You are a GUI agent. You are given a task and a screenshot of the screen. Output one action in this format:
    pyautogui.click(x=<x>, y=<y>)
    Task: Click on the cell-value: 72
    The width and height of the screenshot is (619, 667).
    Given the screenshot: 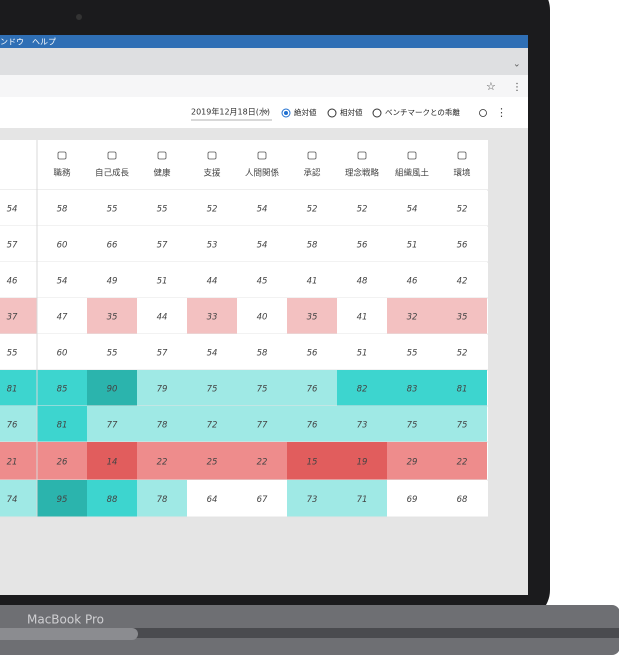 What is the action you would take?
    pyautogui.click(x=212, y=426)
    